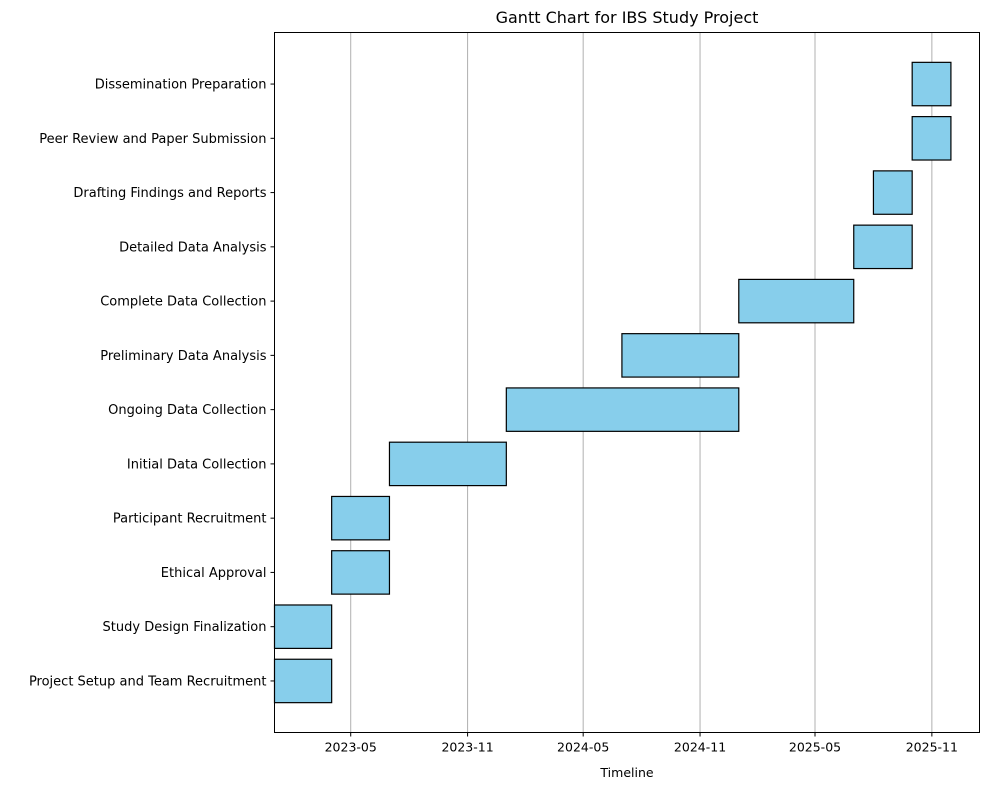  What do you see at coordinates (148, 681) in the screenshot?
I see `task-label: Project Setup and Team Recruitment` at bounding box center [148, 681].